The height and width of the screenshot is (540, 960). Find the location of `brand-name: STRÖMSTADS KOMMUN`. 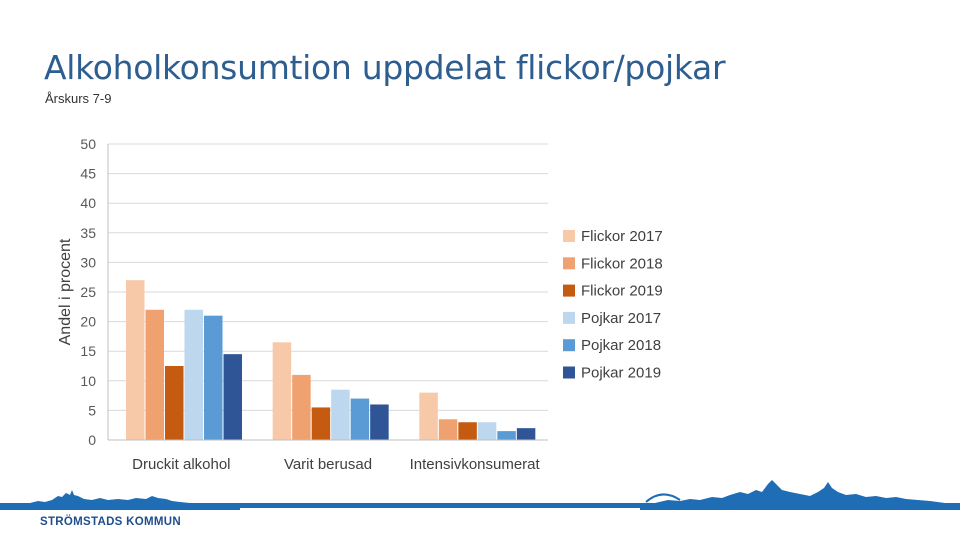

brand-name: STRÖMSTADS KOMMUN is located at coordinates (110, 522).